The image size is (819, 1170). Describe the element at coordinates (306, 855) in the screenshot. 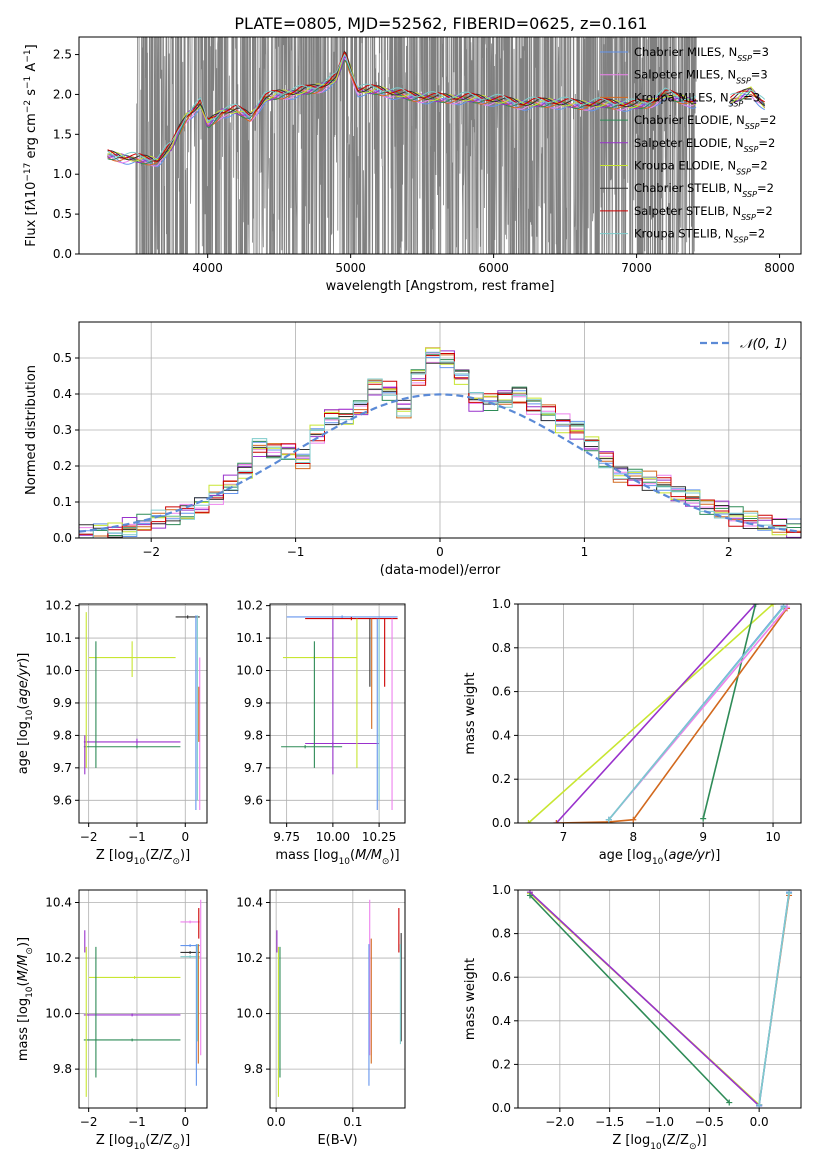

I see `label-part: mass [log` at that location.